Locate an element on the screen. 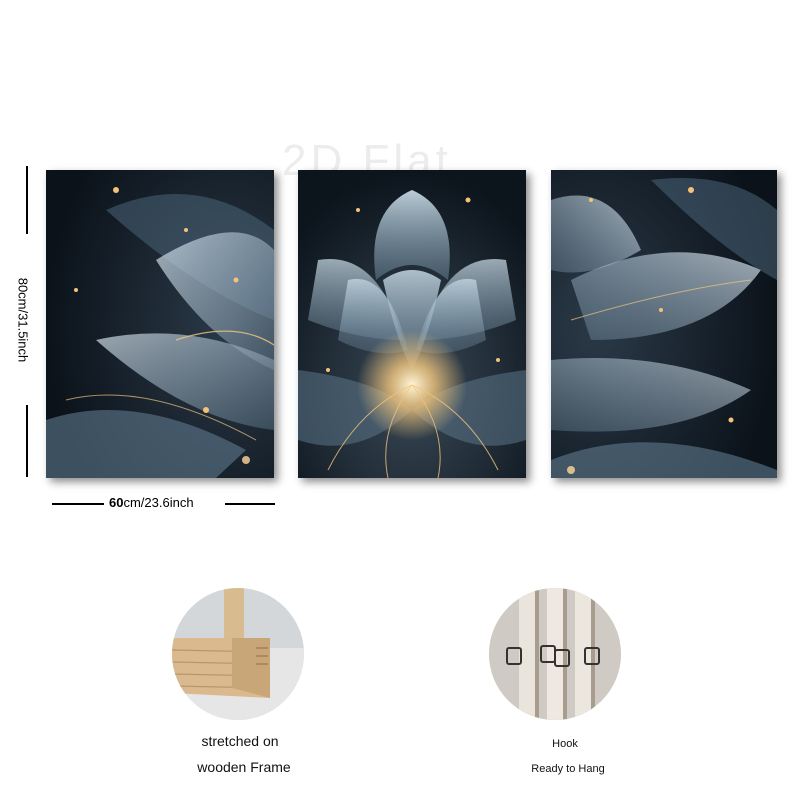  width-dimension-line-left is located at coordinates (78, 504).